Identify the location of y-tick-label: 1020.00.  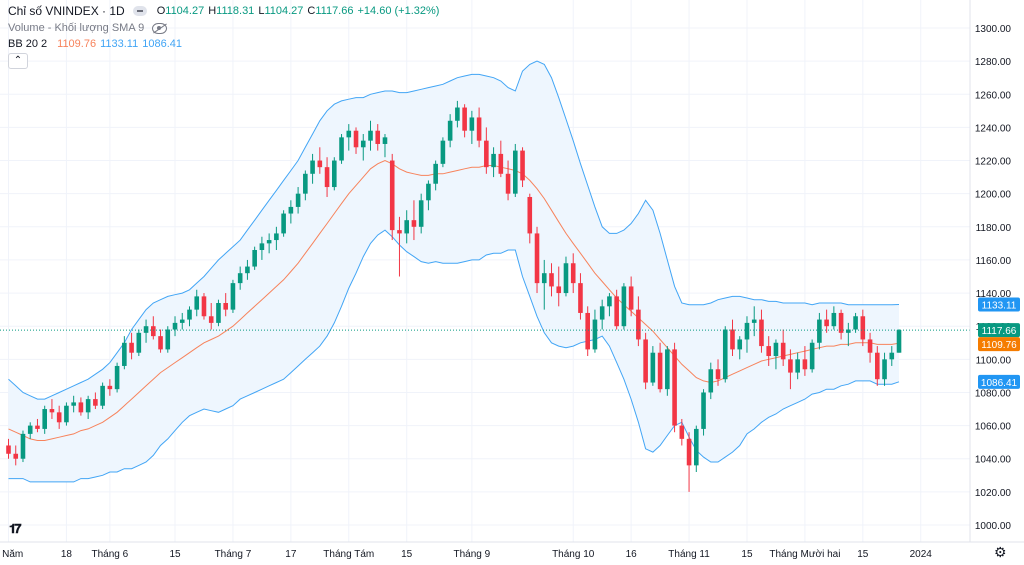
(993, 493).